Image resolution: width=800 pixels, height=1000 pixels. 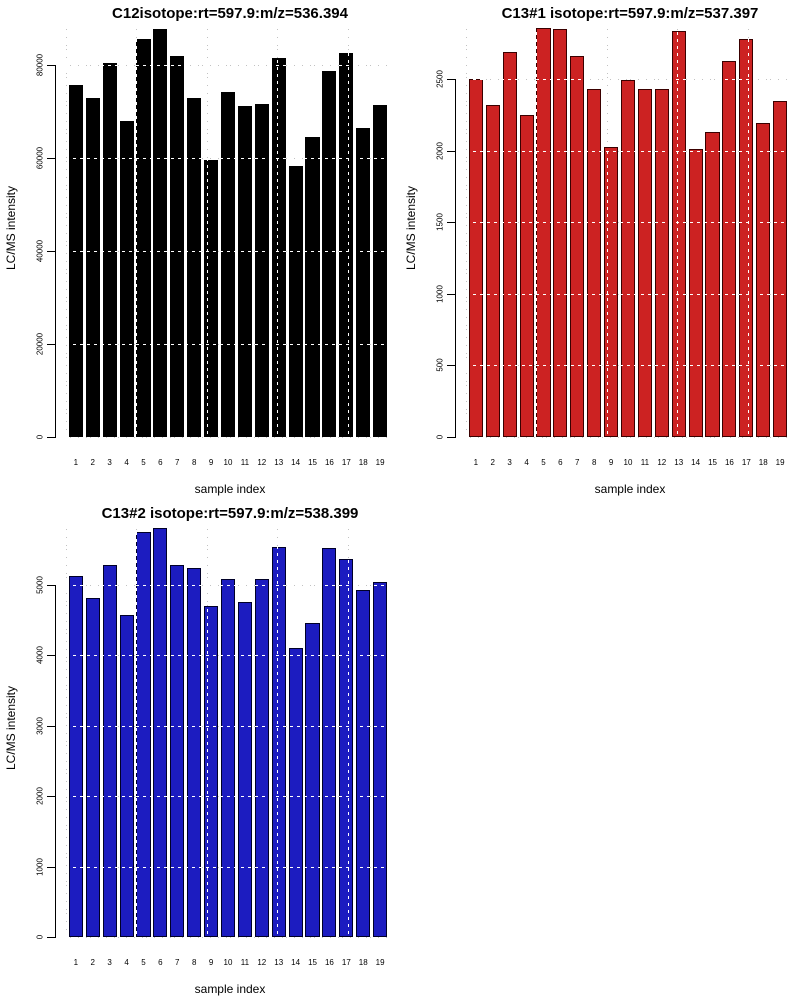 What do you see at coordinates (40, 584) in the screenshot?
I see `y-tick-label: 5000` at bounding box center [40, 584].